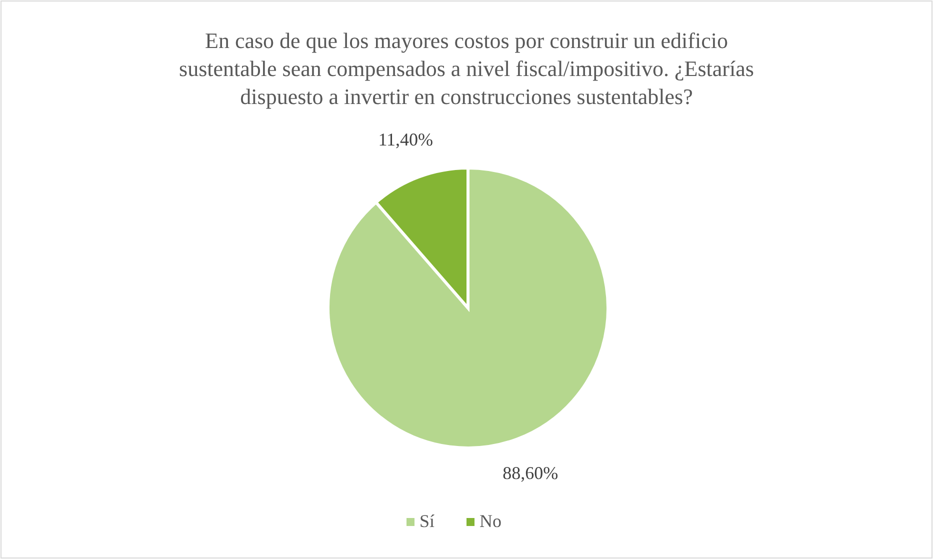 This screenshot has height=559, width=933. What do you see at coordinates (427, 521) in the screenshot?
I see `legend-label: Sí` at bounding box center [427, 521].